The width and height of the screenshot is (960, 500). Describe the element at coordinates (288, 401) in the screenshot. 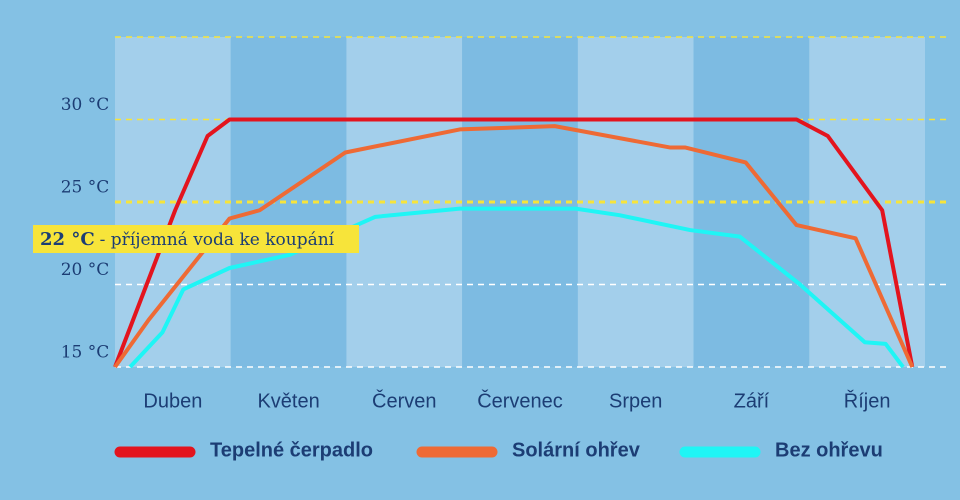

I see `x-tick-label: Květen` at that location.